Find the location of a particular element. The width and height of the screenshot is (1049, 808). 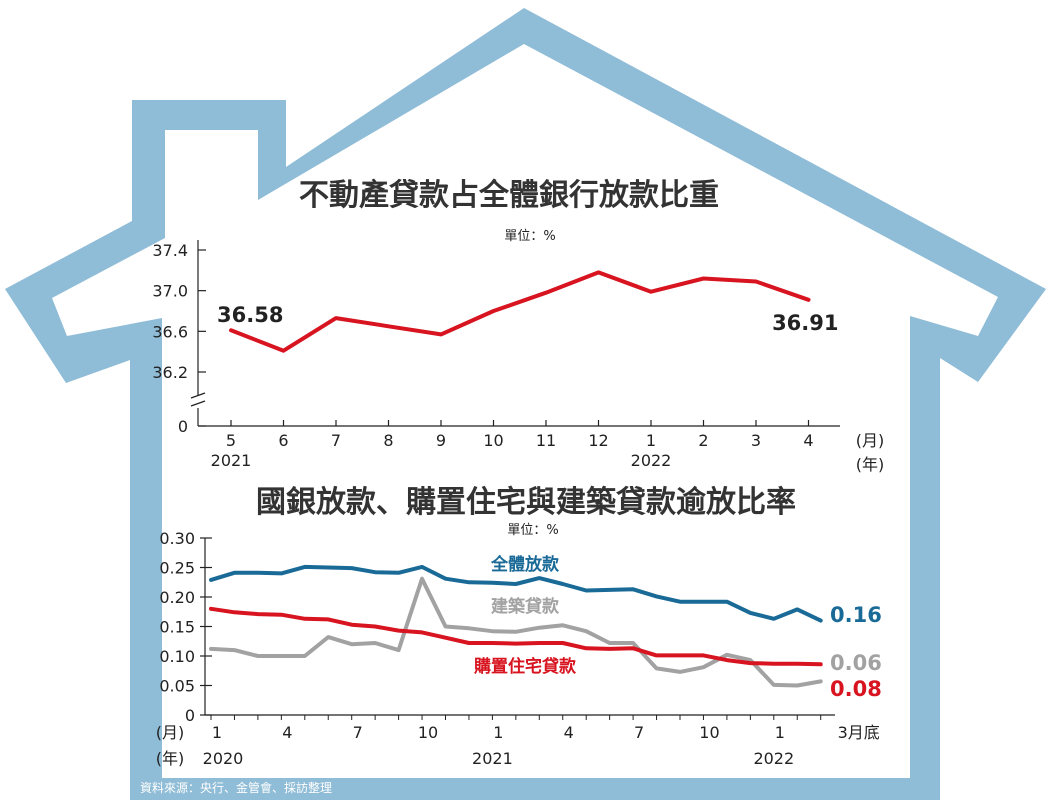

chart2-unit: 單位：% is located at coordinates (532, 530).